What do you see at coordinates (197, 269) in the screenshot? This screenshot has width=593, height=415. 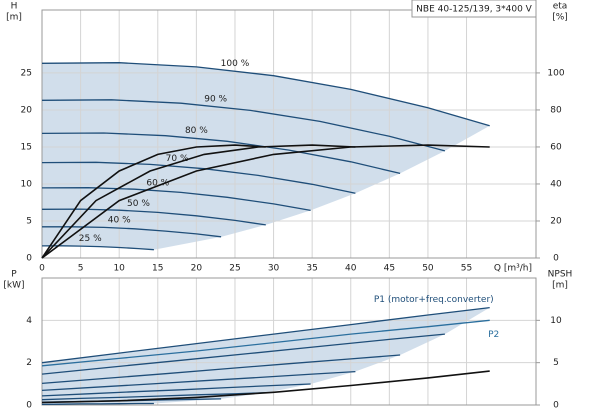 I see `x-tick-label: 20` at bounding box center [197, 269].